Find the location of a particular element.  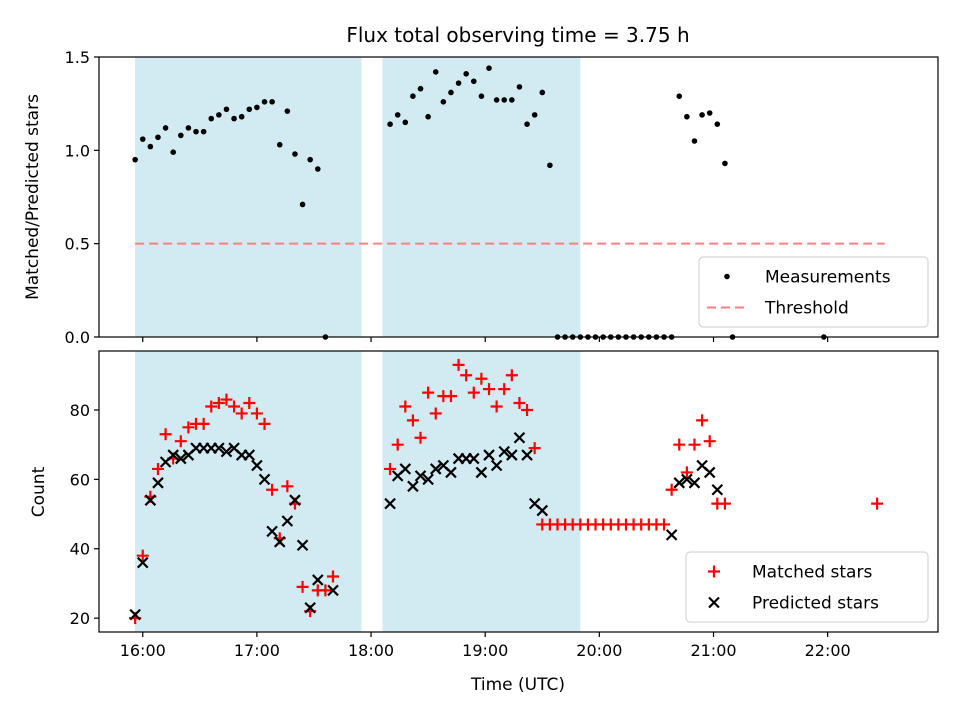

legend: Measurements Threshold is located at coordinates (813, 292).